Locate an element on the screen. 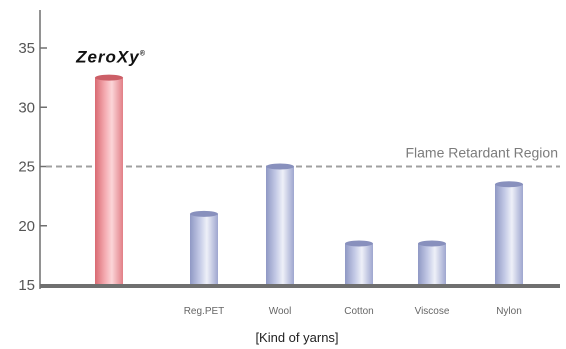 The height and width of the screenshot is (349, 566). y-tick-label: 20 is located at coordinates (26, 226).